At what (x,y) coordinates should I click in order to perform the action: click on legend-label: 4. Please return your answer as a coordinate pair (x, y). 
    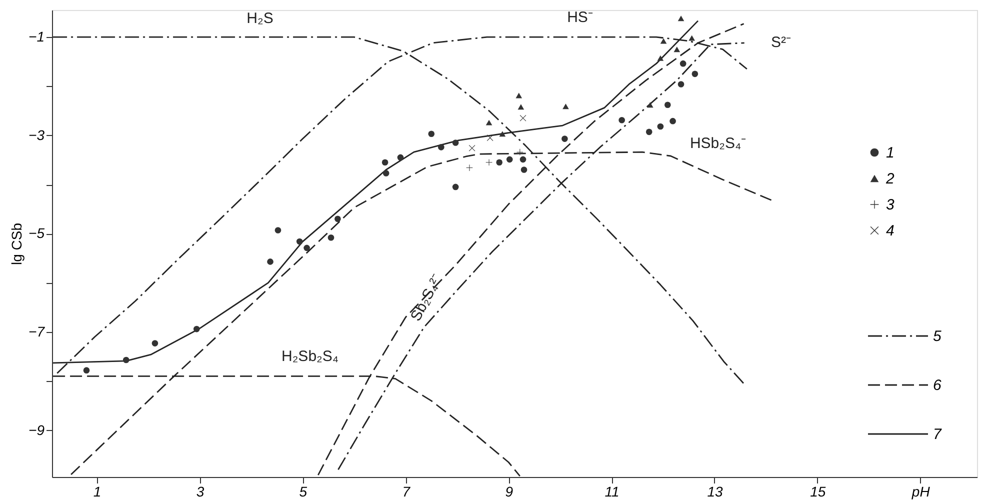
    Looking at the image, I should click on (890, 231).